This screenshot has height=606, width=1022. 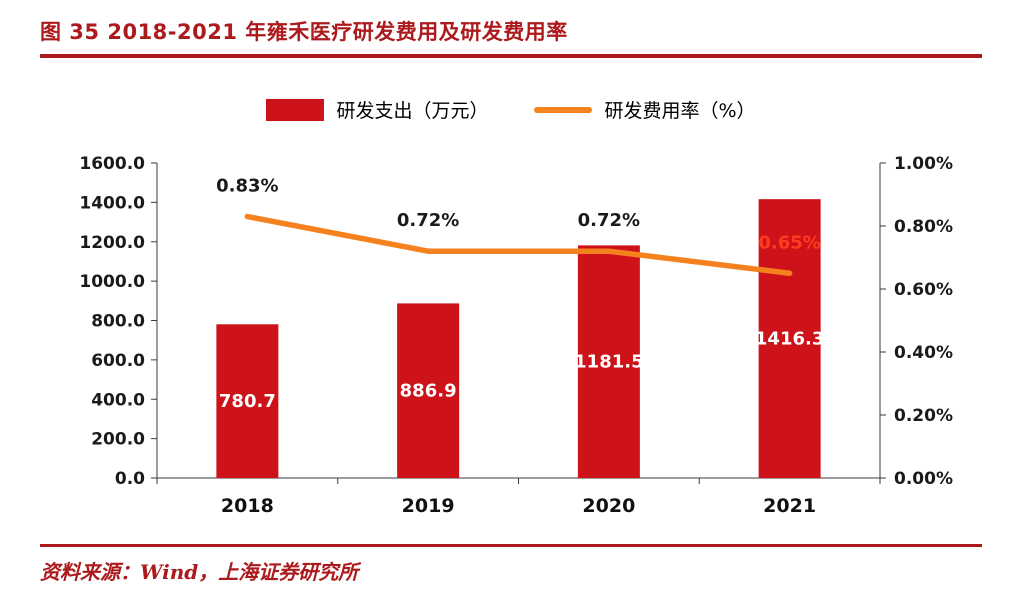 I want to click on line-point-label: 0.83%, so click(x=247, y=186).